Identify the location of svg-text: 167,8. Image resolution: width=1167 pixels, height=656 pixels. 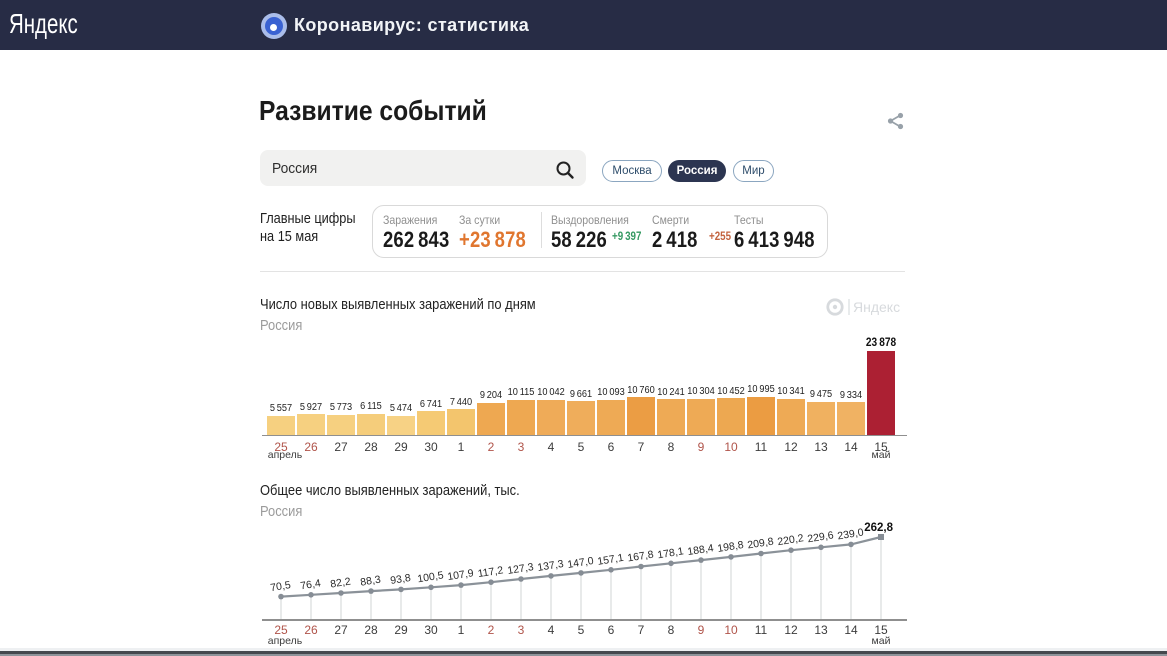
(641, 557).